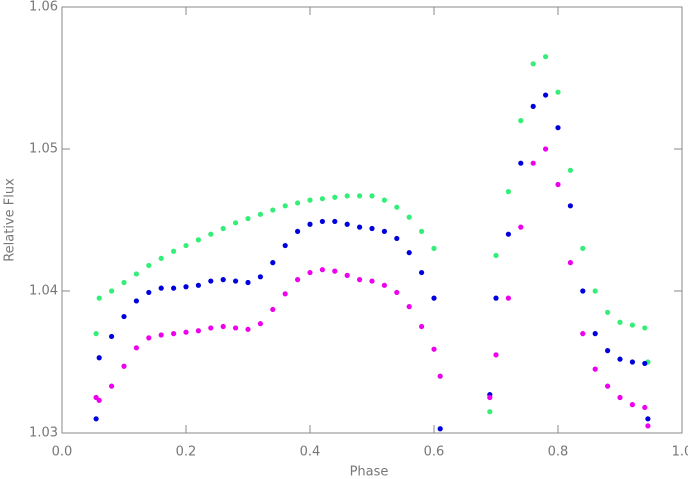 The width and height of the screenshot is (688, 479). Describe the element at coordinates (43, 433) in the screenshot. I see `y-tick-label: 1.03` at that location.